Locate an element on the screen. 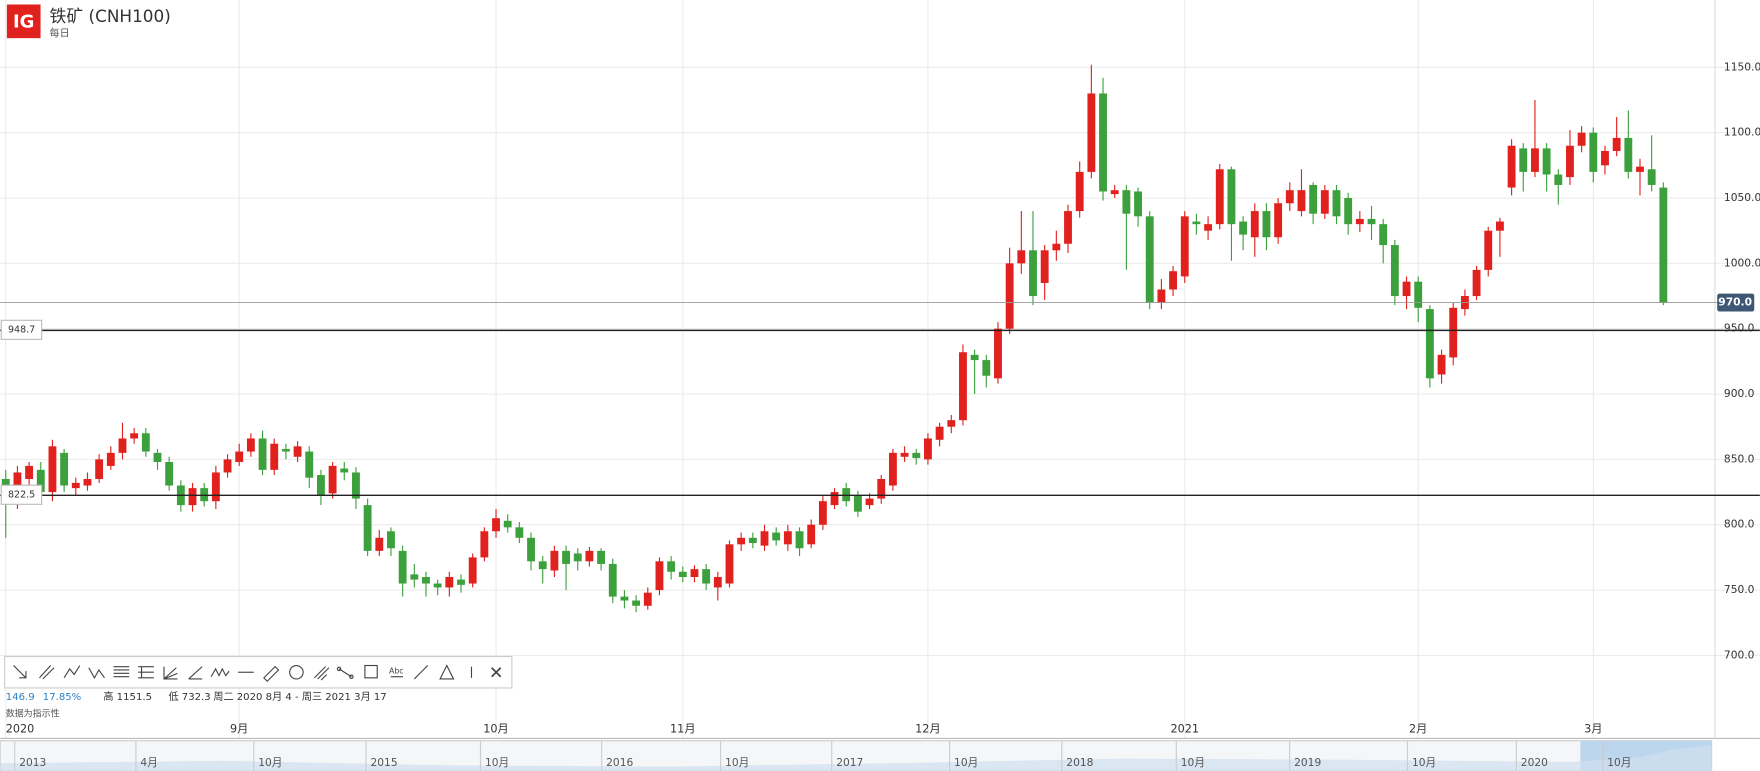 The width and height of the screenshot is (1760, 771). stat: 17.85% is located at coordinates (62, 697).